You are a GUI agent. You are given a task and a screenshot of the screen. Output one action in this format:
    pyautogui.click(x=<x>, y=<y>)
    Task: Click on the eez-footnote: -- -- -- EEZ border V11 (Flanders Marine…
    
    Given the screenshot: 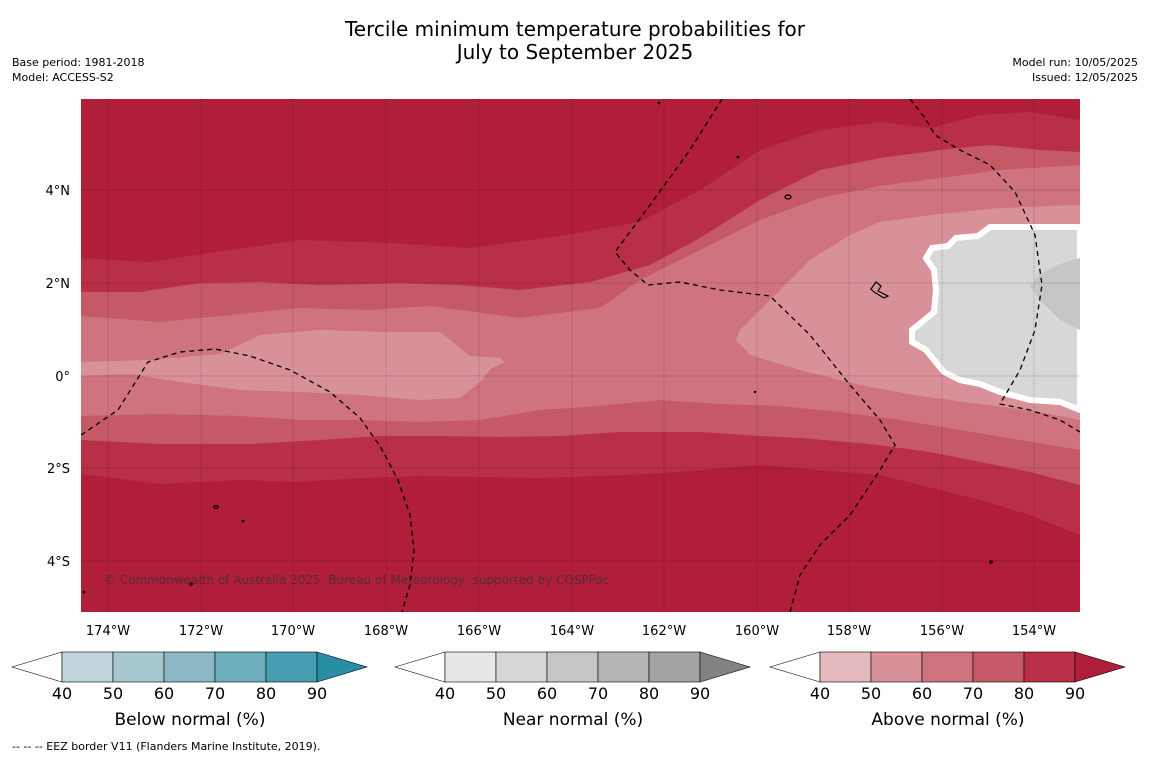 What is the action you would take?
    pyautogui.click(x=166, y=746)
    